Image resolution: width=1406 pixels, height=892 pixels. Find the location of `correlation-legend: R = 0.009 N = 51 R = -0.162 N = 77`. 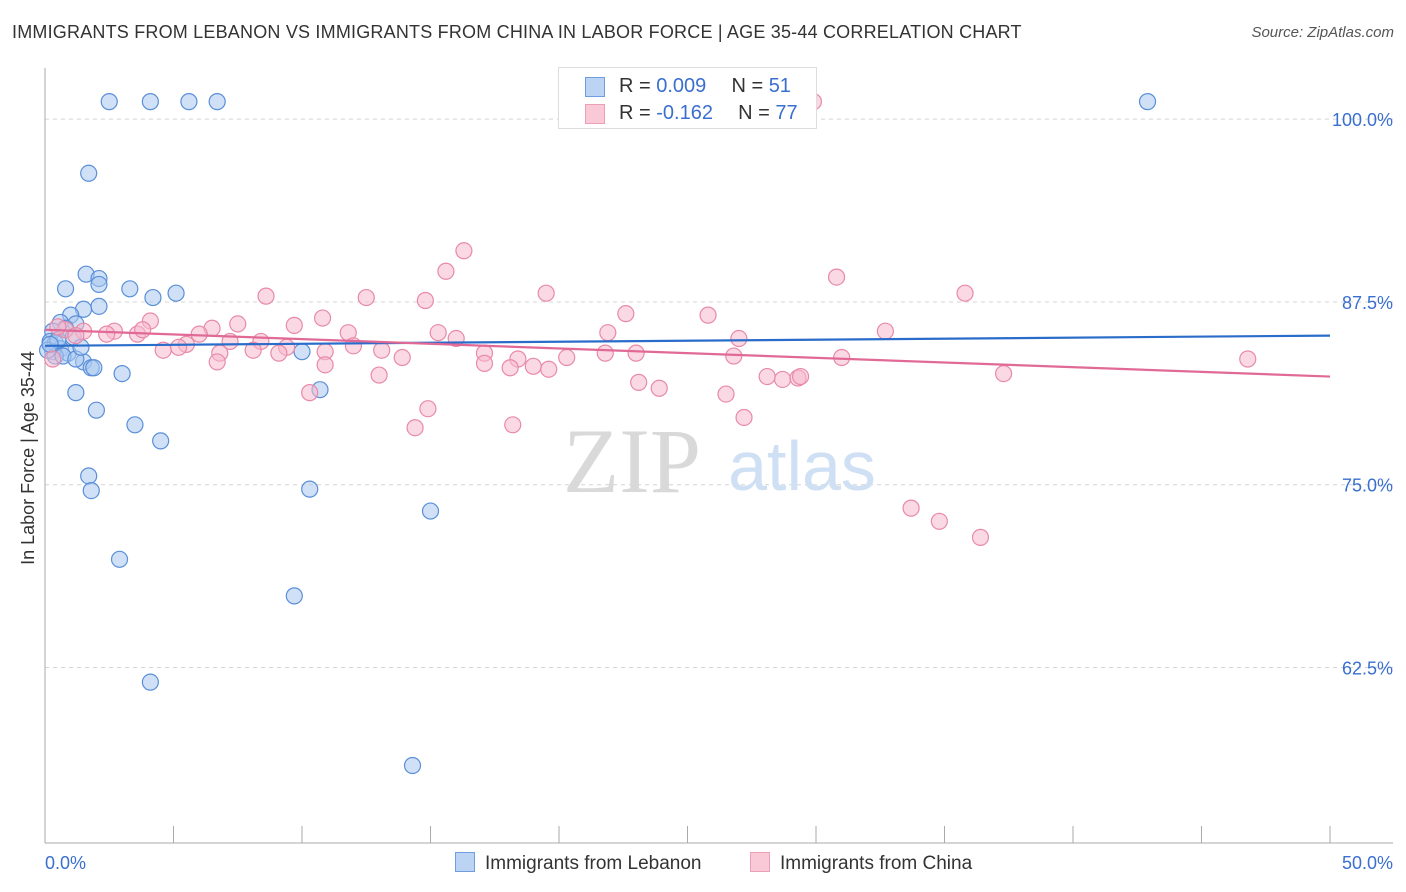

correlation-legend: R = 0.009 N = 51 R = -0.162 N = 77 is located at coordinates (687, 98).